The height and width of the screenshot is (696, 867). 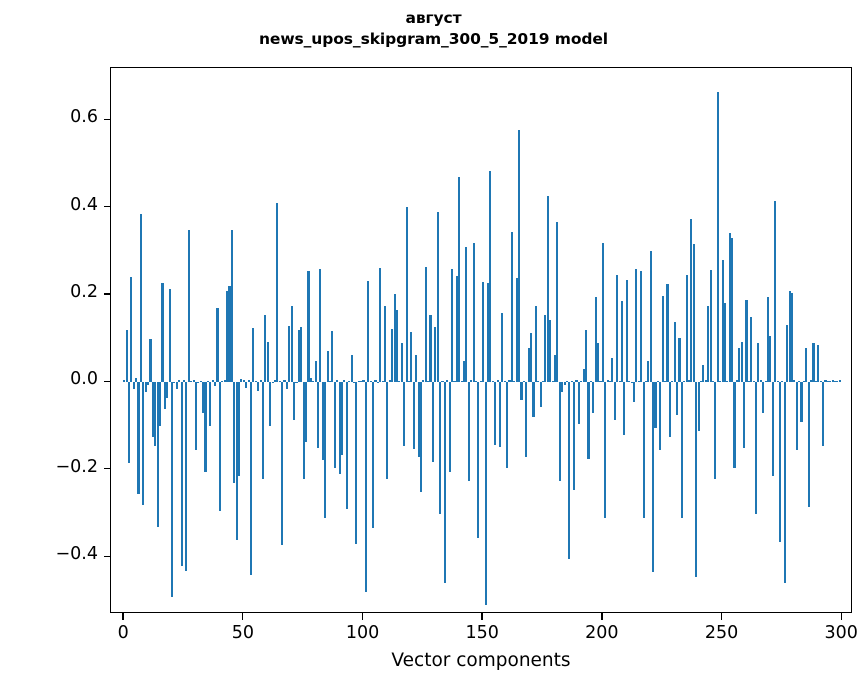 I want to click on x-tick-mark, so click(x=243, y=616).